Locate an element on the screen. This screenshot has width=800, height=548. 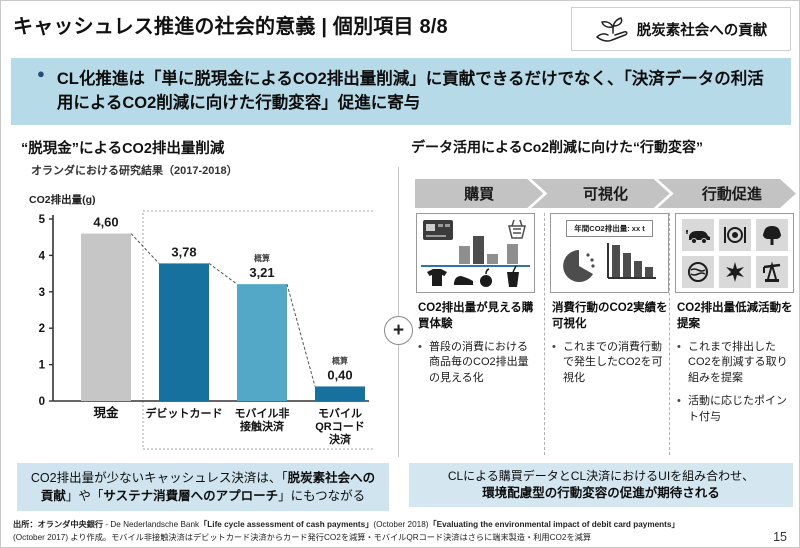
right-summary-line1: CLによる購買データとCL決済におけるUIを組み合わせ、 is located at coordinates (601, 475).